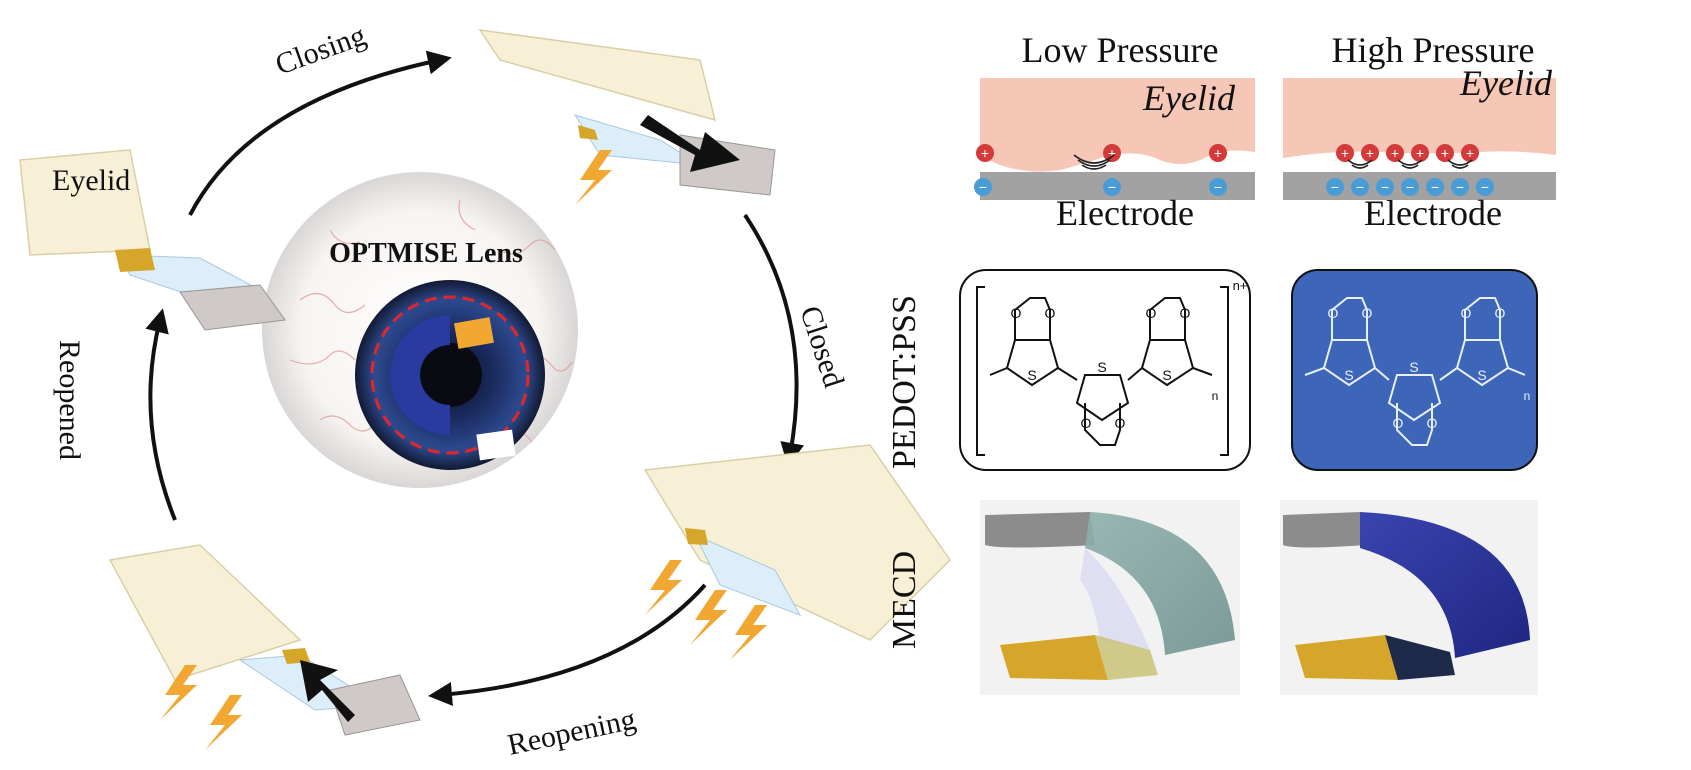 This screenshot has width=1691, height=770. I want to click on plus-ion-row: + + + + + +, so click(1407, 153).